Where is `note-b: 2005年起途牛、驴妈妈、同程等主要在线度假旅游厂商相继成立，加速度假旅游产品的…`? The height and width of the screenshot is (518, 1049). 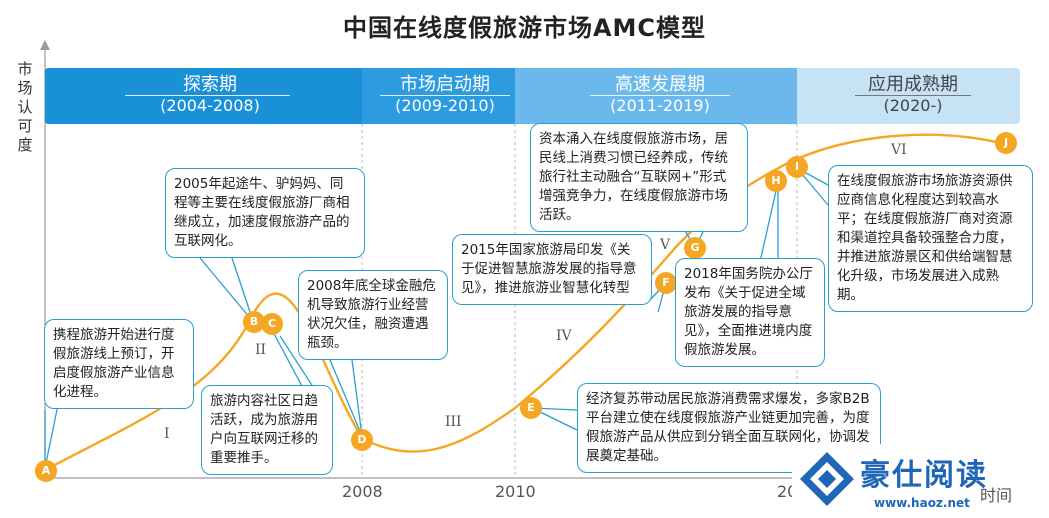 note-b: 2005年起途牛、驴妈妈、同程等主要在线度假旅游厂商相继成立，加速度假旅游产品的… is located at coordinates (265, 213).